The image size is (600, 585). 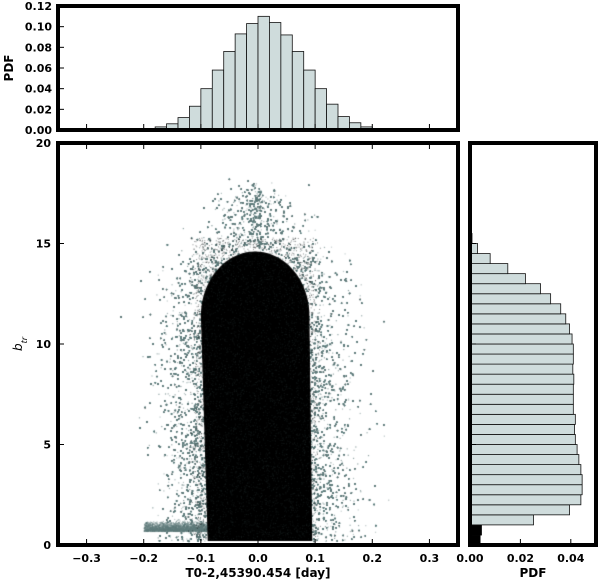 I want to click on top-ytick-label: 0.00, so click(x=38, y=130).